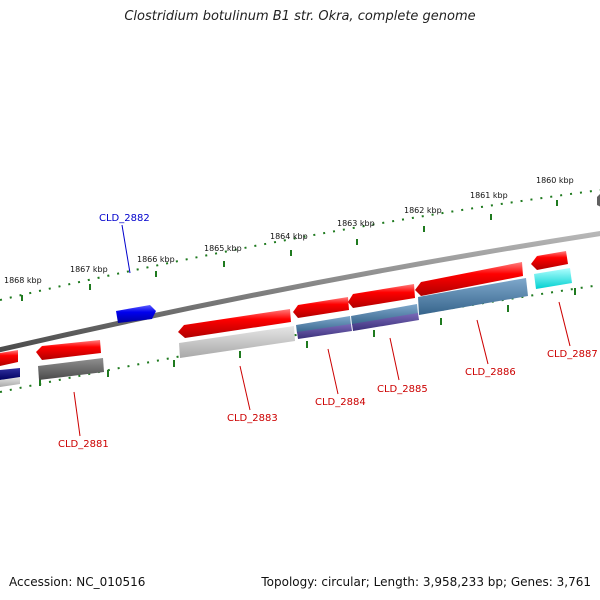 The width and height of the screenshot is (600, 600). What do you see at coordinates (68, 350) in the screenshot?
I see `gene-cld-2881b-arrow` at bounding box center [68, 350].